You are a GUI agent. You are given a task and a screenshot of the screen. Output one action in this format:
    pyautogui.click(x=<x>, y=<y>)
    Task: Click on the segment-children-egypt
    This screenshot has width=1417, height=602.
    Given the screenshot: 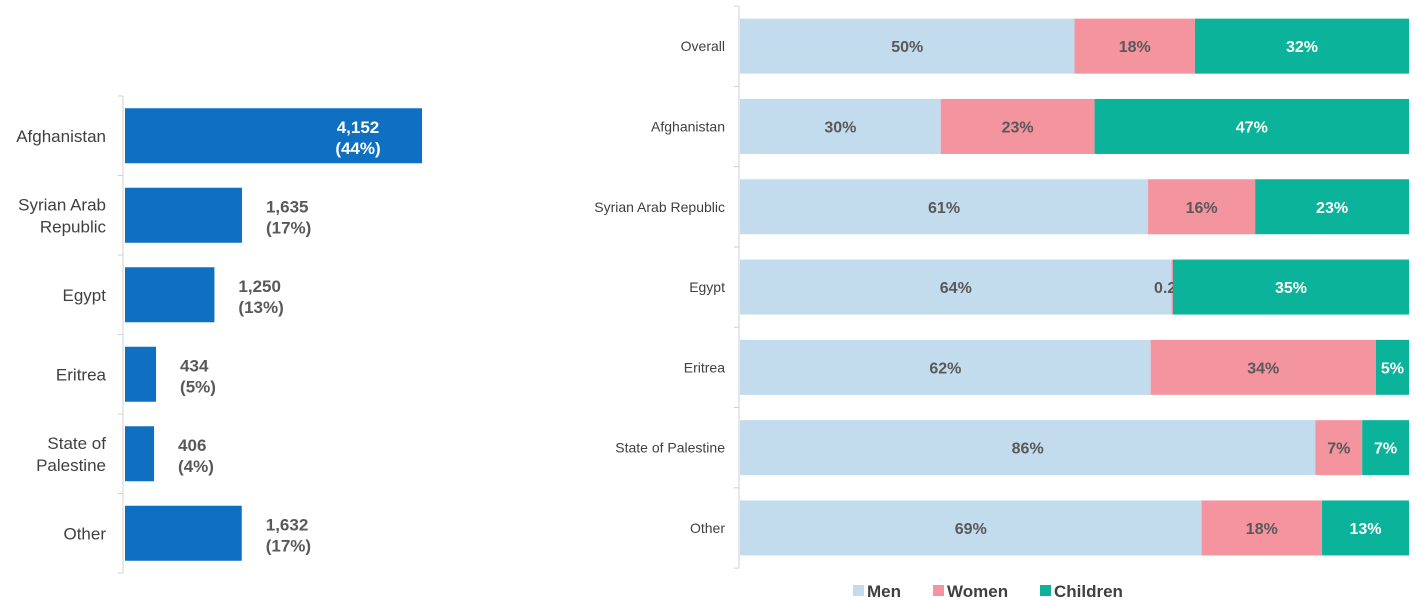 What is the action you would take?
    pyautogui.click(x=1290, y=287)
    